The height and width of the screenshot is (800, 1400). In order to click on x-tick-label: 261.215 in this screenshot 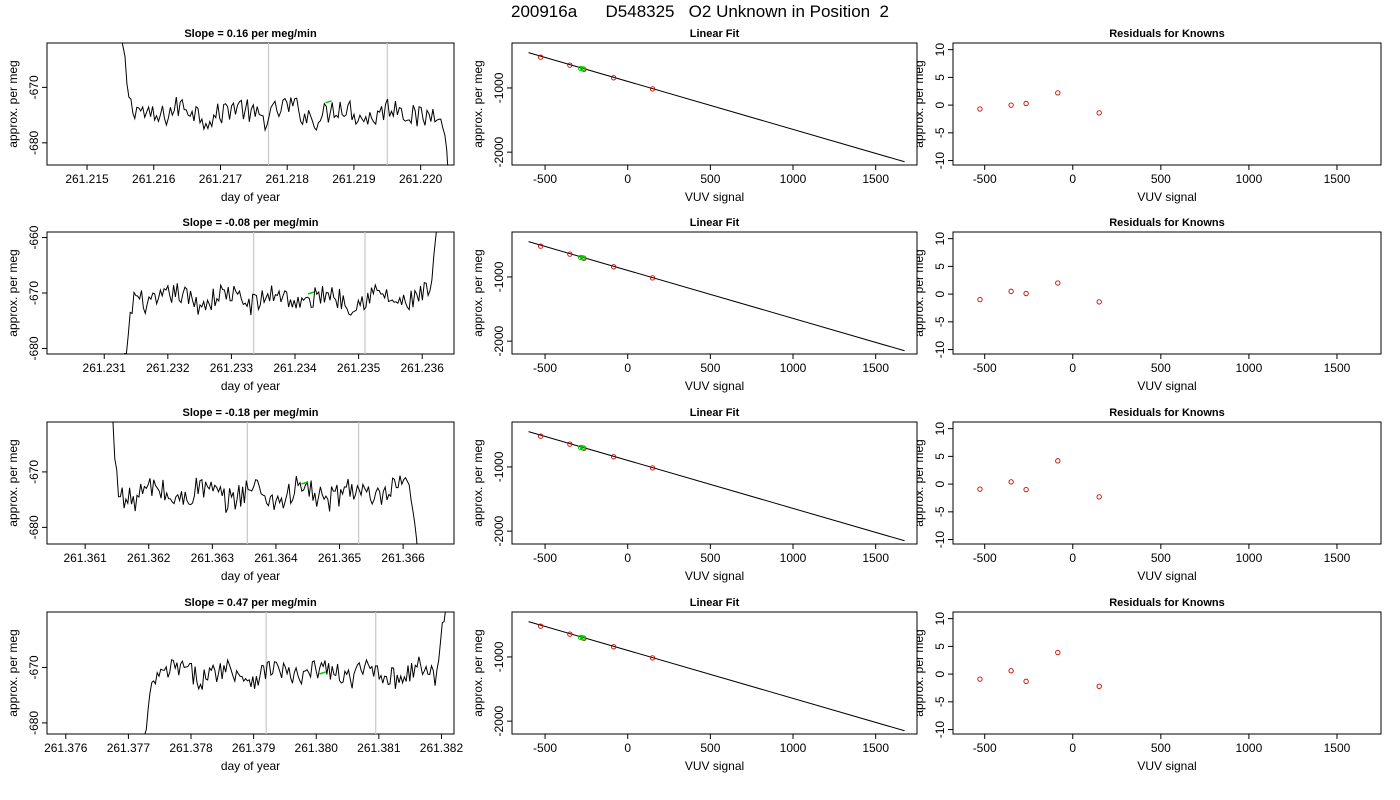, I will do `click(87, 179)`.